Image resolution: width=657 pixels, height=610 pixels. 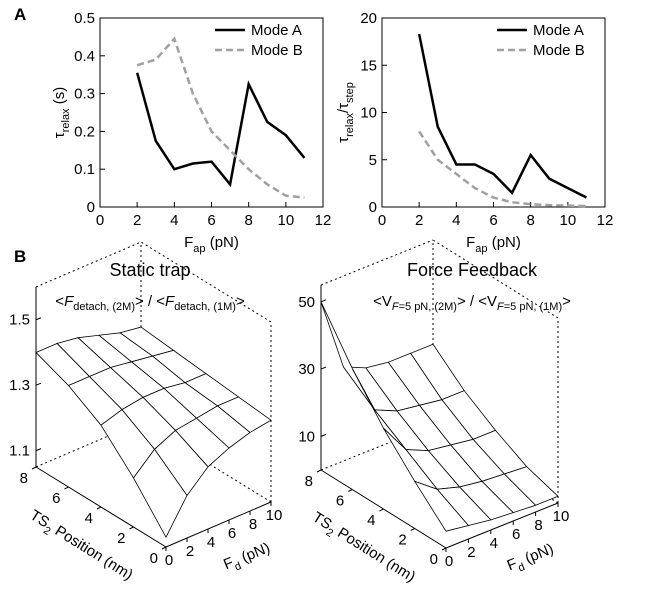 What do you see at coordinates (20, 256) in the screenshot?
I see `panel-label: B` at bounding box center [20, 256].